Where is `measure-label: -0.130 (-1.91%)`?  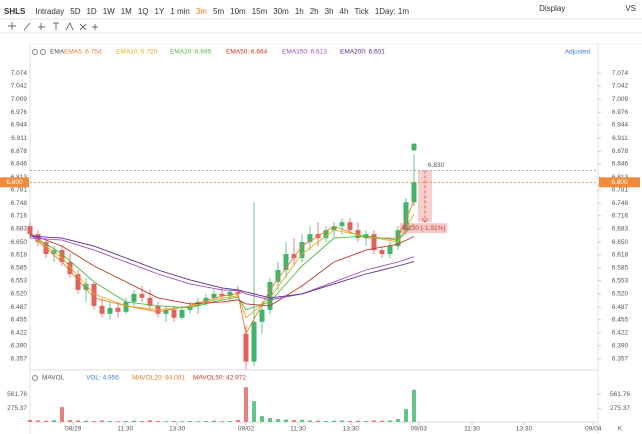 measure-label: -0.130 (-1.91%) is located at coordinates (422, 228).